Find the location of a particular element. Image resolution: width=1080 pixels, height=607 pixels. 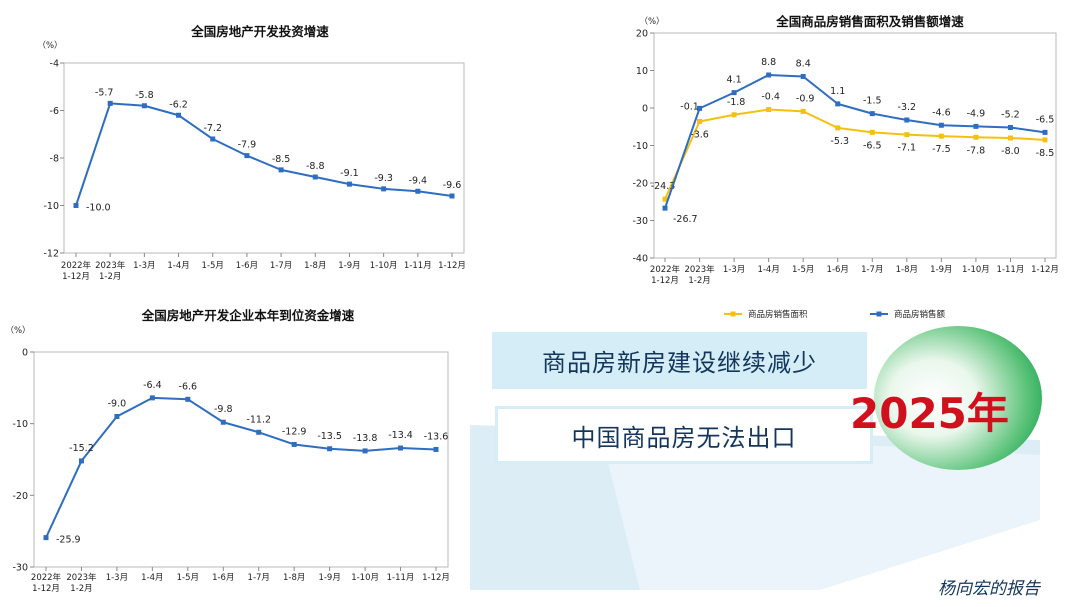

data-label: -5.7 is located at coordinates (104, 92).